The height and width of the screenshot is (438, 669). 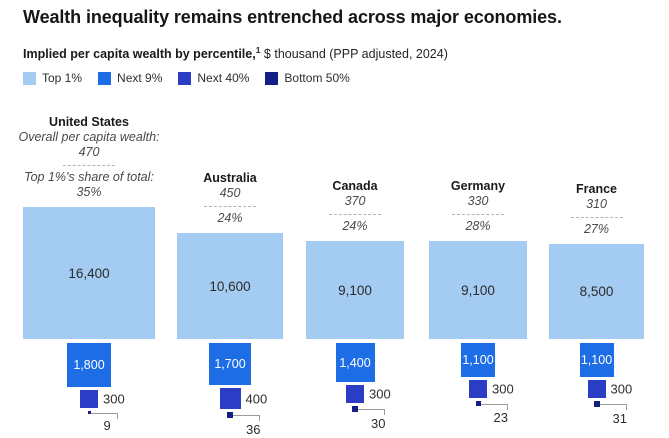 I want to click on legend-swatch-bottom-50pct, so click(x=272, y=78).